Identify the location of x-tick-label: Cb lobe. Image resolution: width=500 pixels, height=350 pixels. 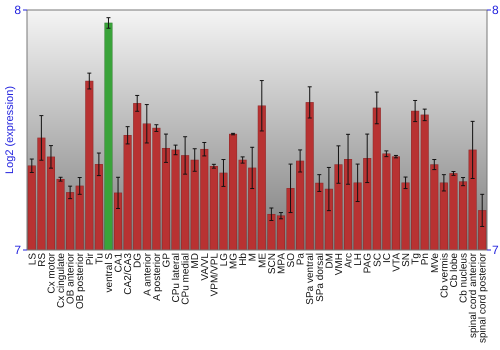
(454, 270).